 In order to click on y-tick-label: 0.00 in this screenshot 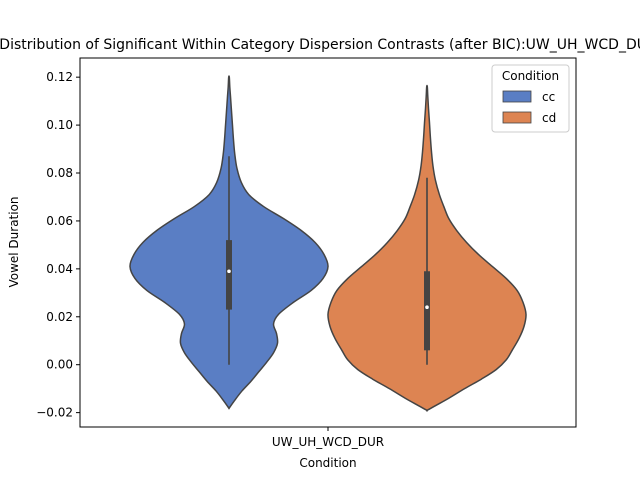, I will do `click(59, 365)`.